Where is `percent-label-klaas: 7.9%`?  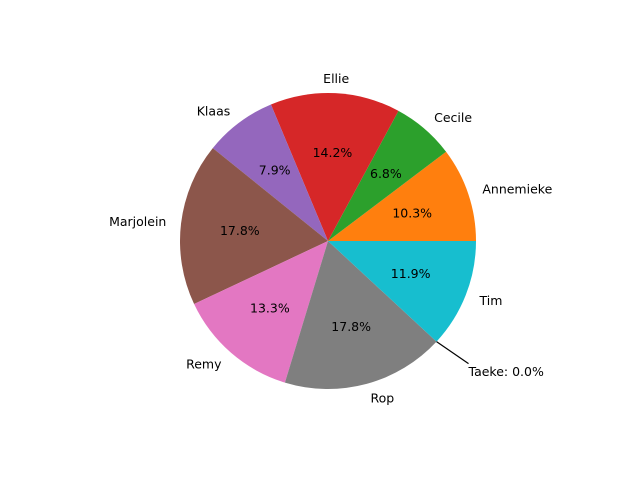 percent-label-klaas: 7.9% is located at coordinates (275, 169).